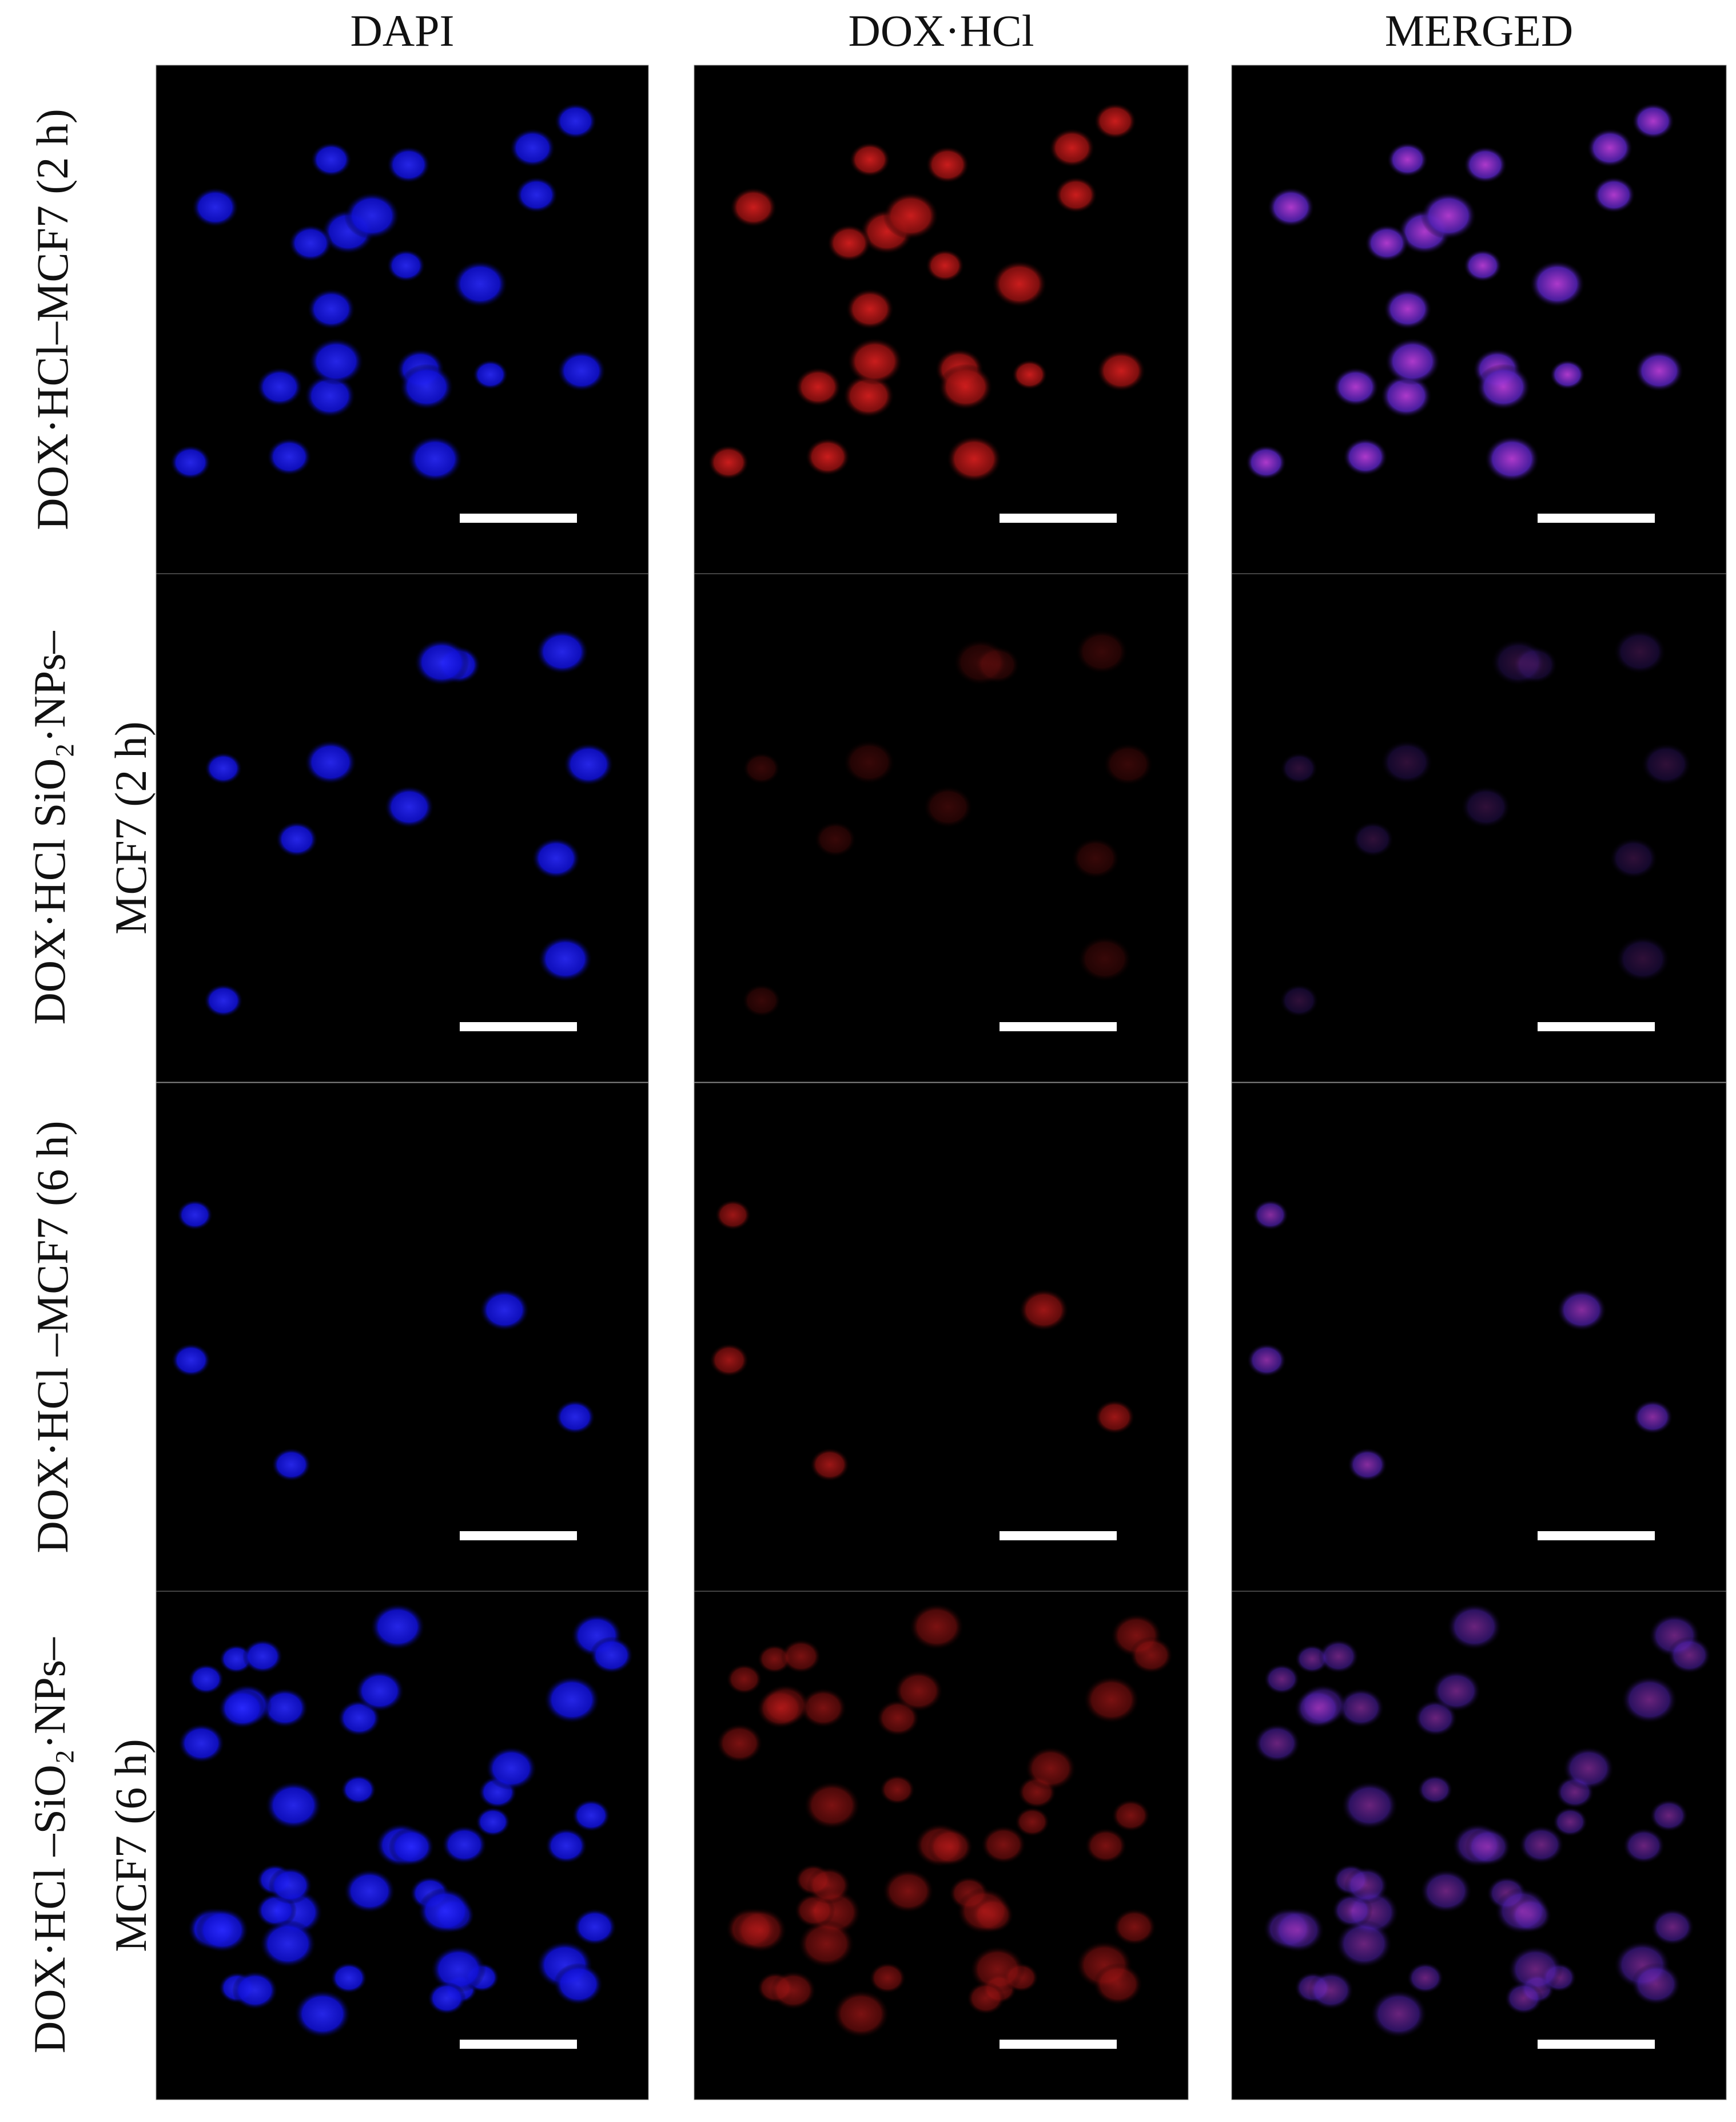 The width and height of the screenshot is (1736, 2122). Describe the element at coordinates (941, 30) in the screenshot. I see `column-header: DOX·HCl` at that location.